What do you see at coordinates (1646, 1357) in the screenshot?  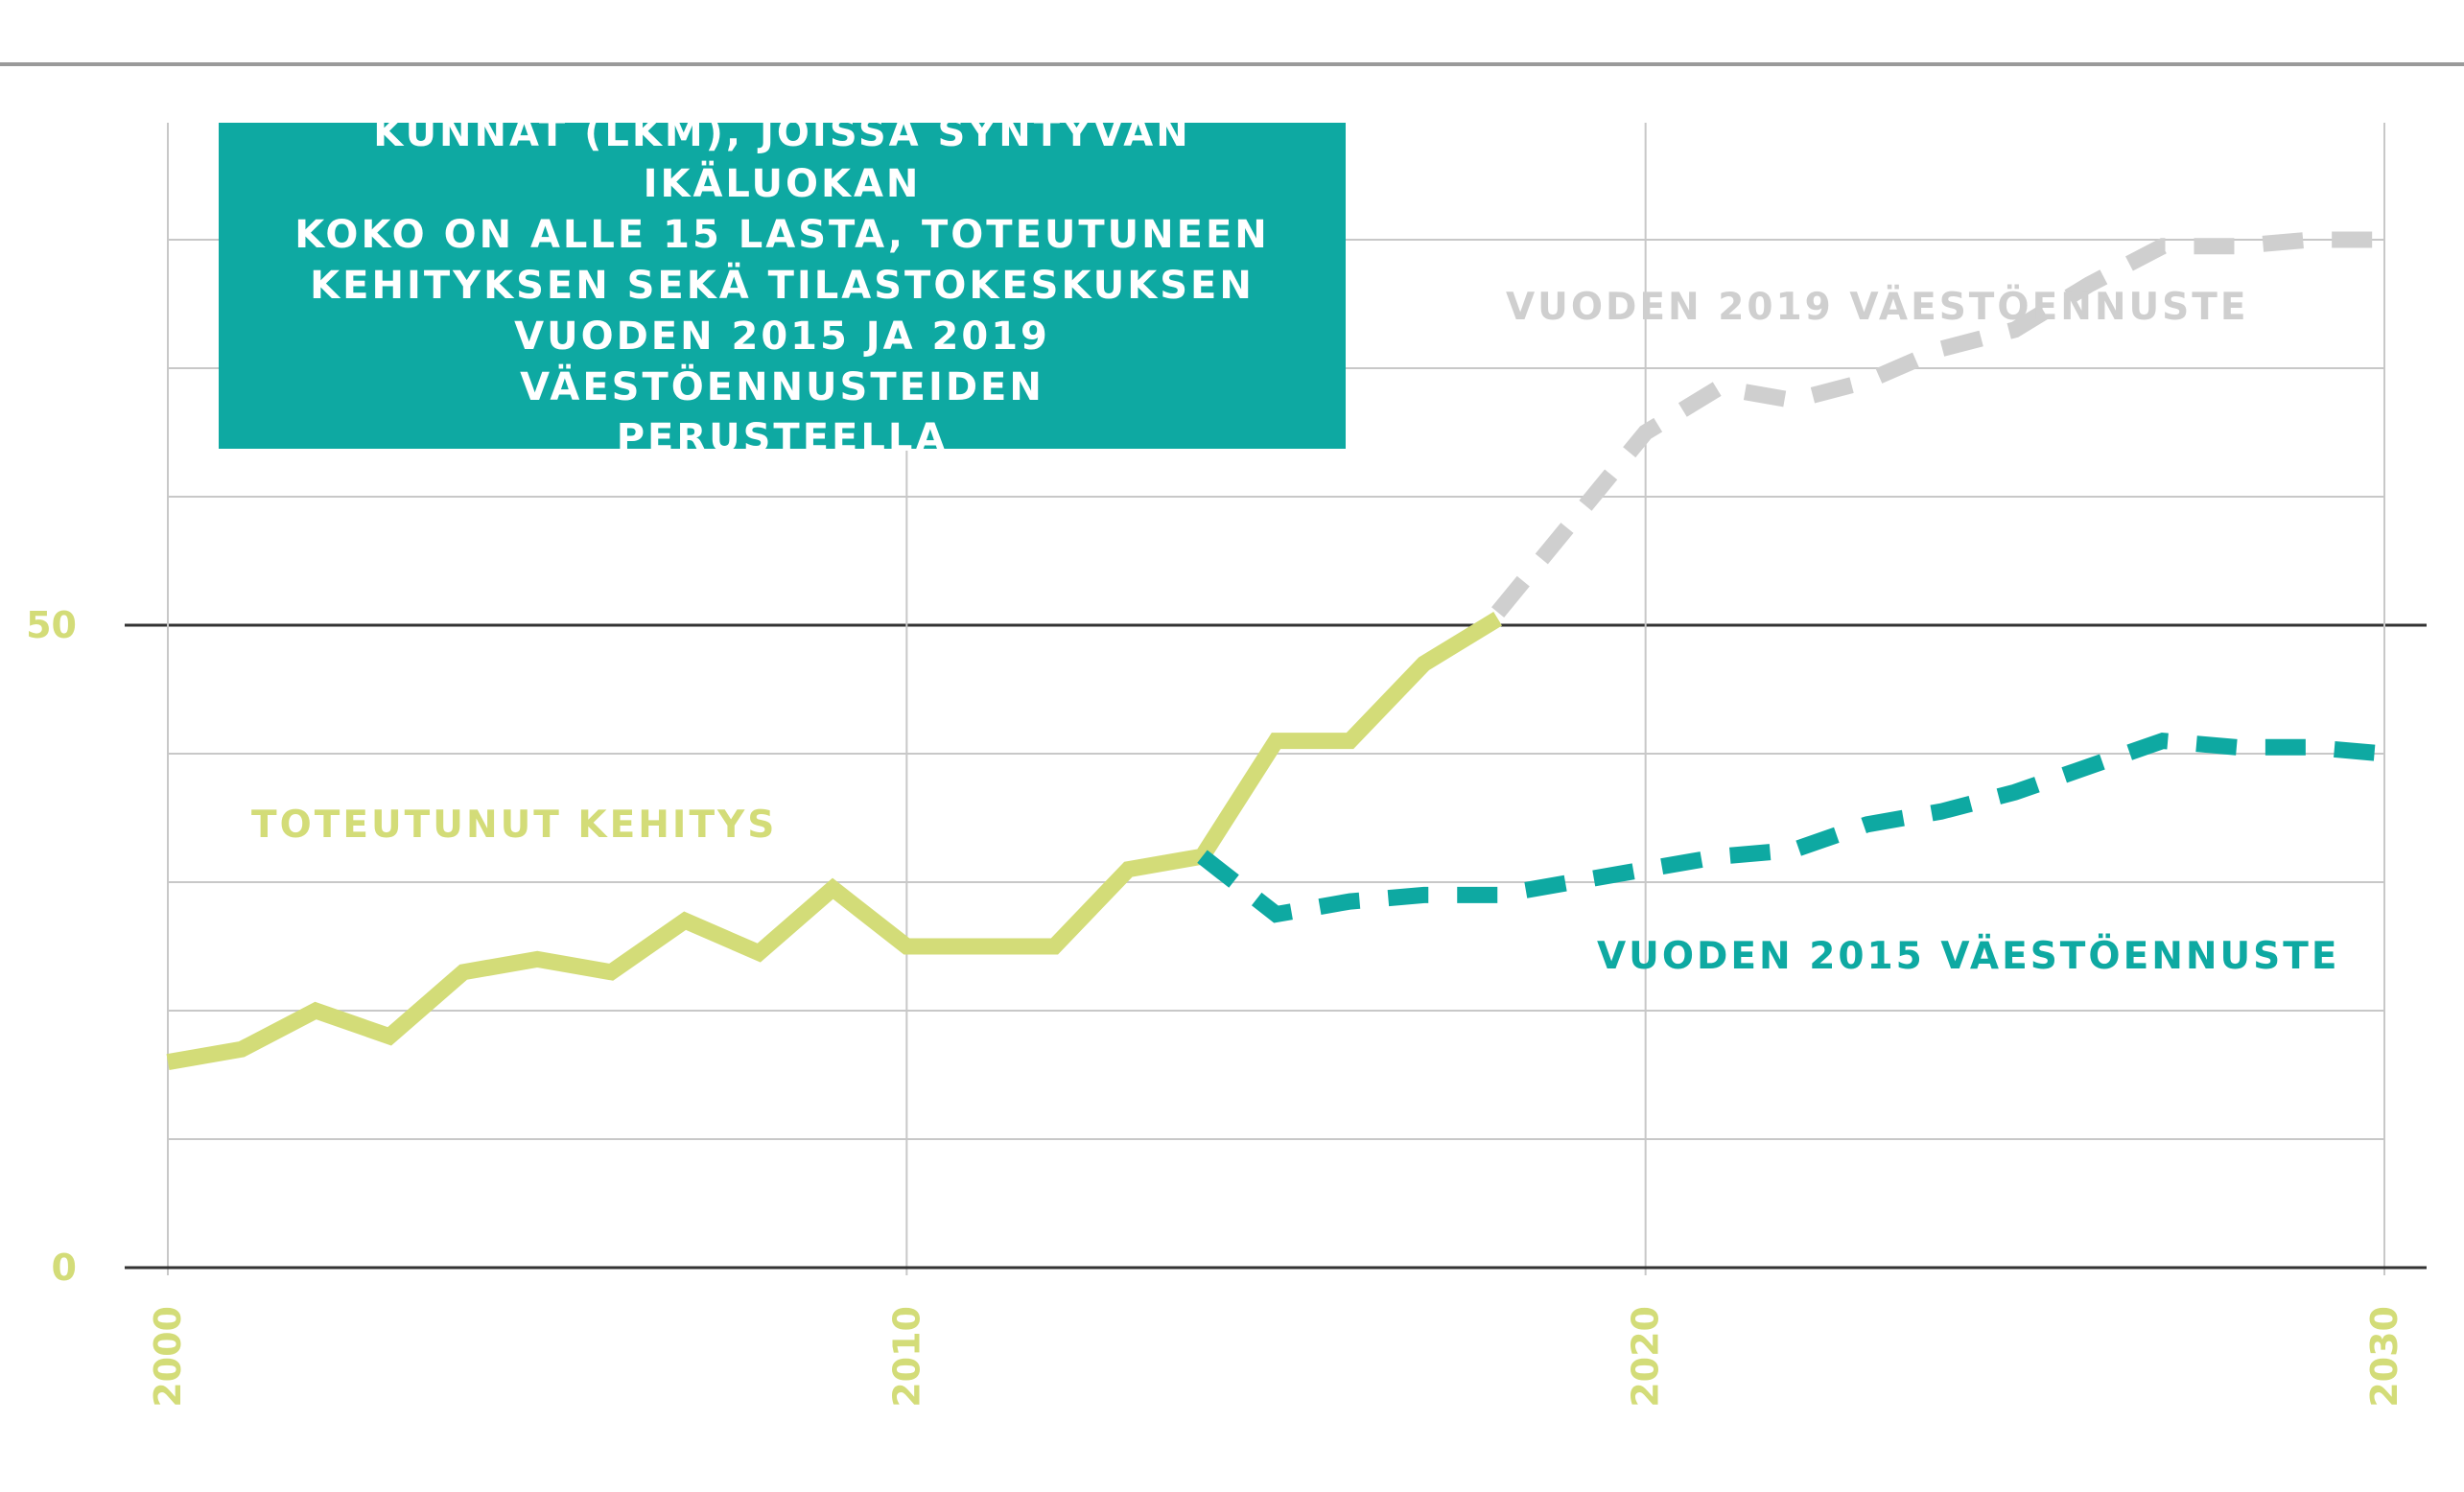 I see `x-tick-label-2020: 2020` at bounding box center [1646, 1357].